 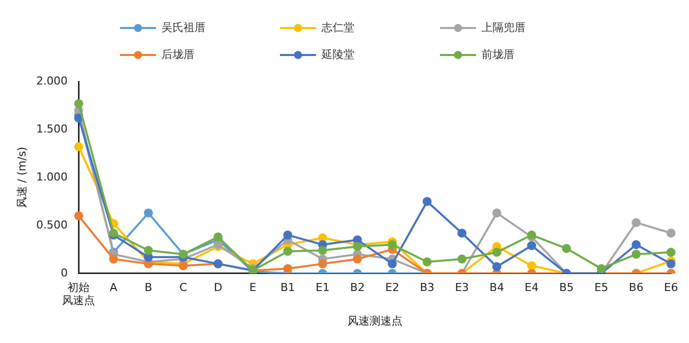 I want to click on legend-label: 吴氏祖厝, so click(x=184, y=27).